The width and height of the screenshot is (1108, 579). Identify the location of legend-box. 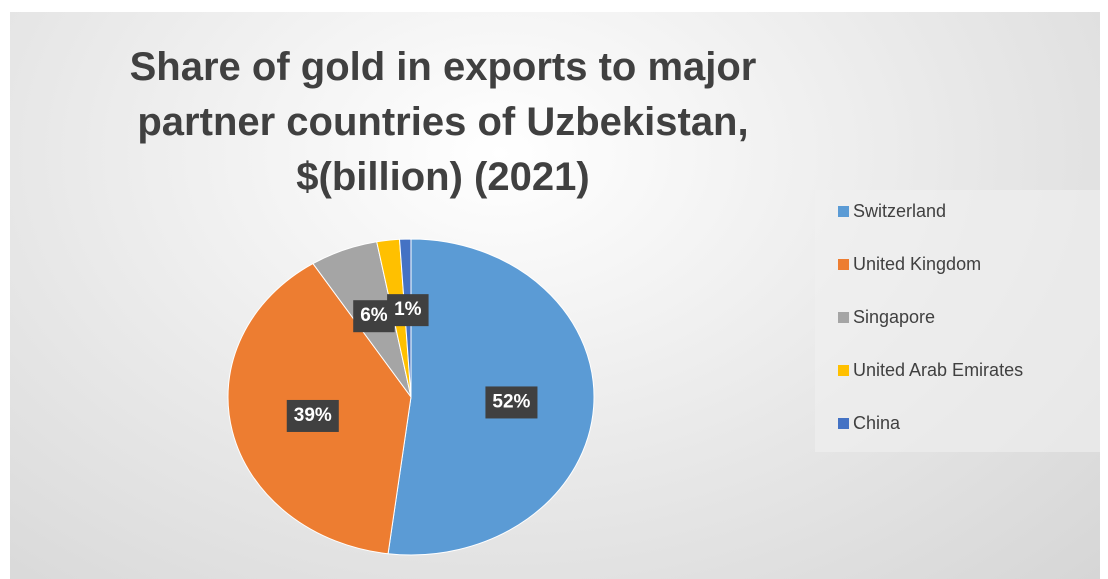
(957, 321).